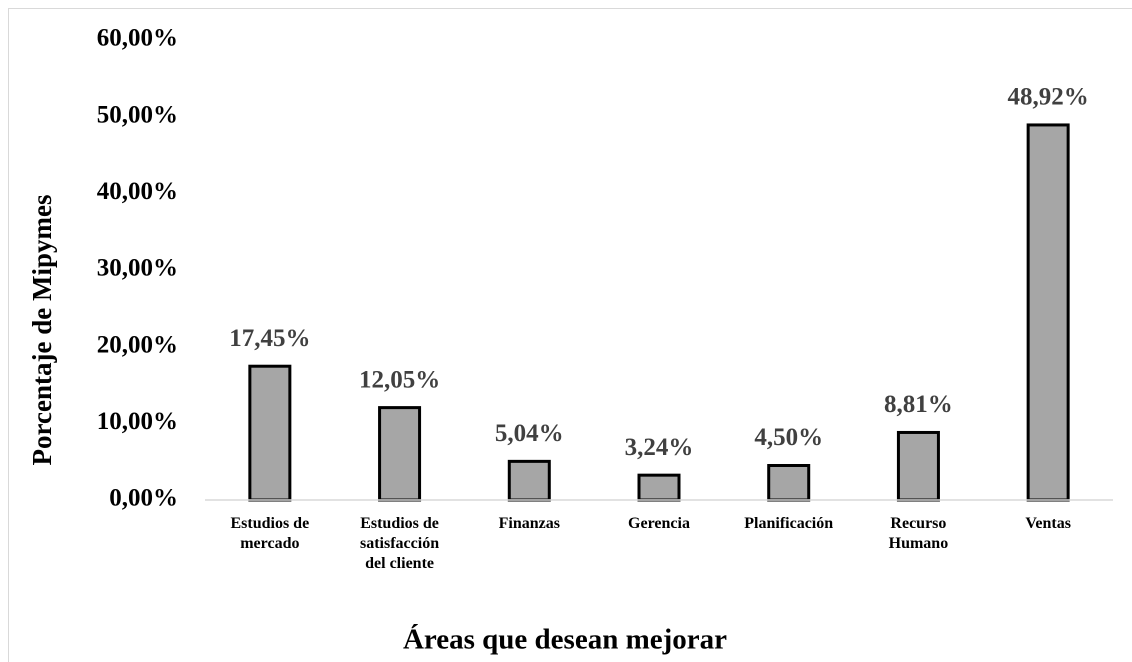  Describe the element at coordinates (143, 498) in the screenshot. I see `y-tick-label: 0,00%` at that location.